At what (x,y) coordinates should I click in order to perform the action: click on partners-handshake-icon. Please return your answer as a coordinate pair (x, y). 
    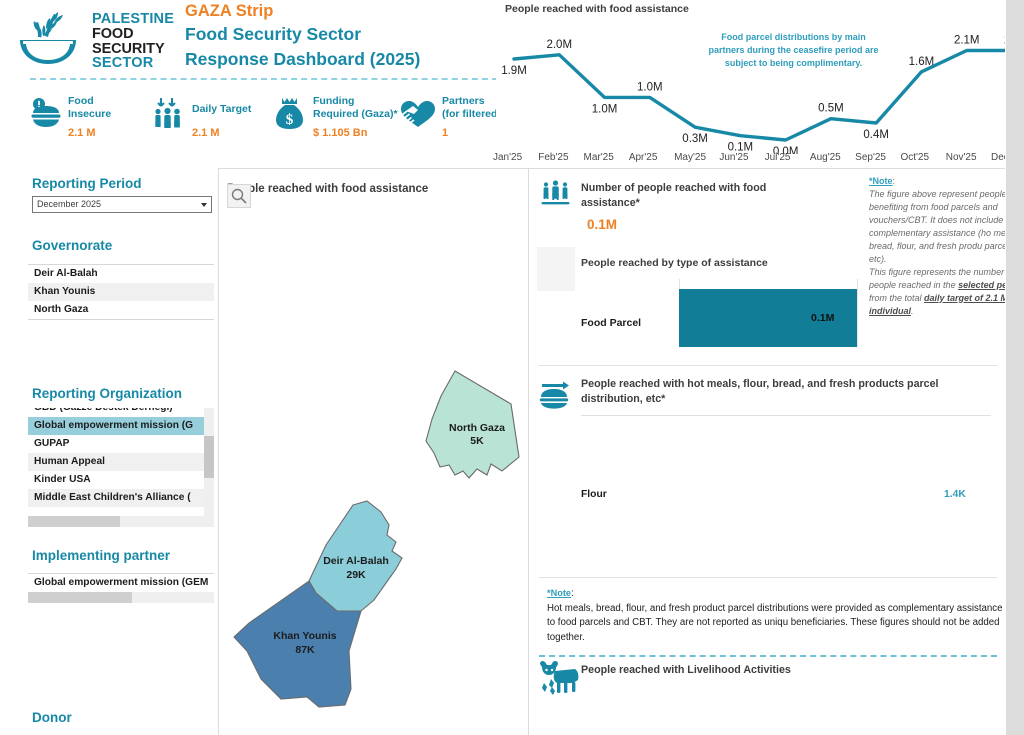
    Looking at the image, I should click on (418, 114).